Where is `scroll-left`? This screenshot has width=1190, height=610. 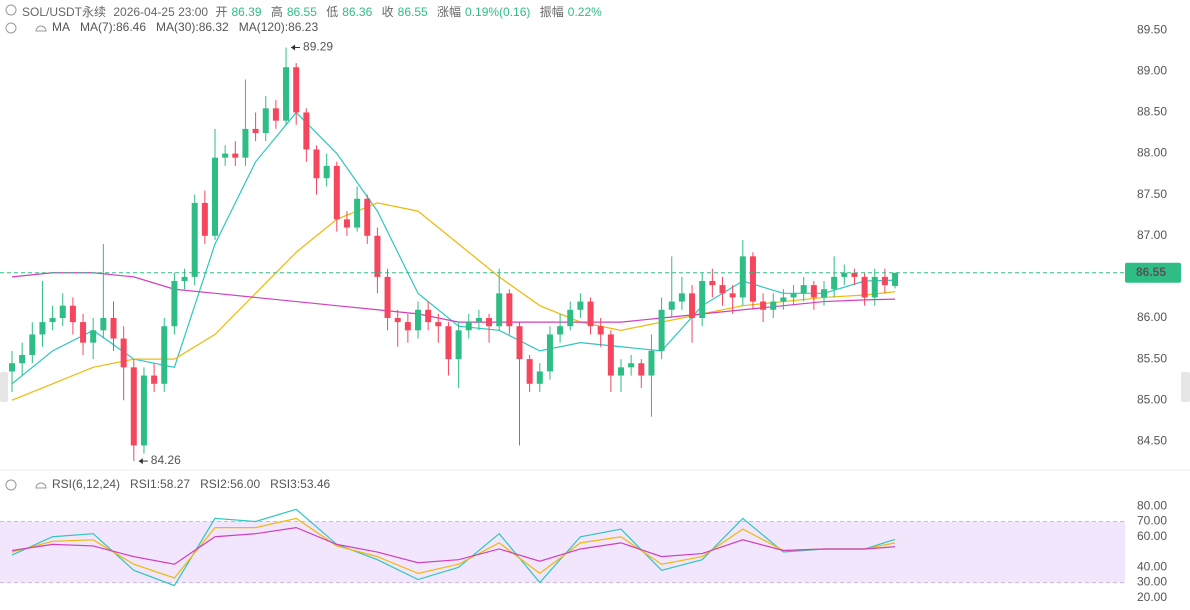
scroll-left is located at coordinates (4, 387).